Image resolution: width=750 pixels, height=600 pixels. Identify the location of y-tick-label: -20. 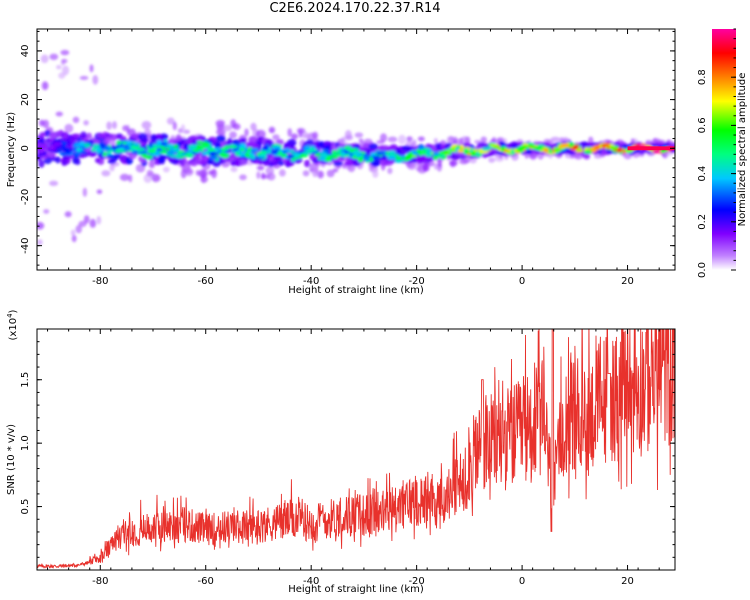
(25, 197).